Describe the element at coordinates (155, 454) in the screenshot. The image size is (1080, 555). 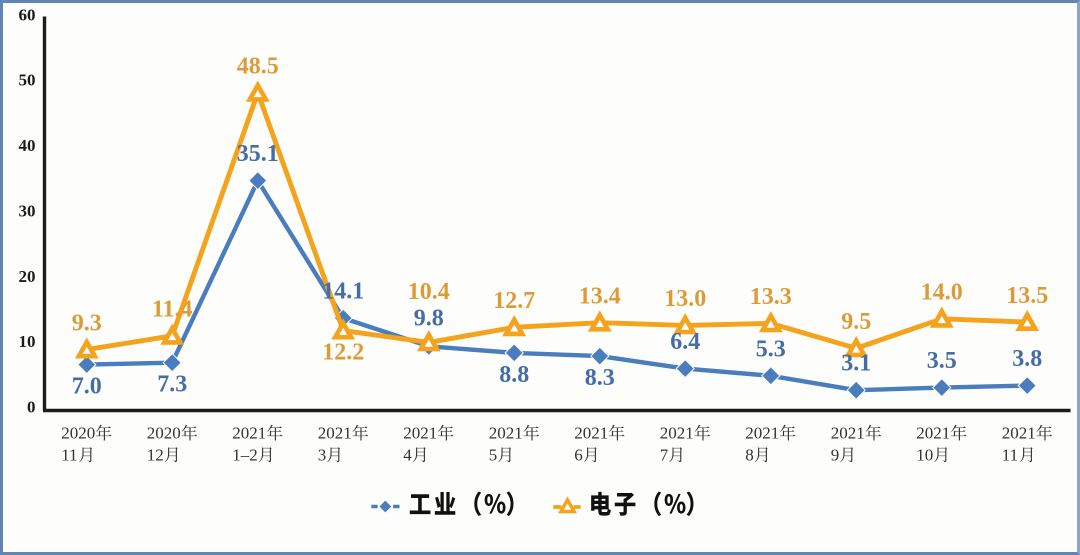
I see `svg-text: 12` at that location.